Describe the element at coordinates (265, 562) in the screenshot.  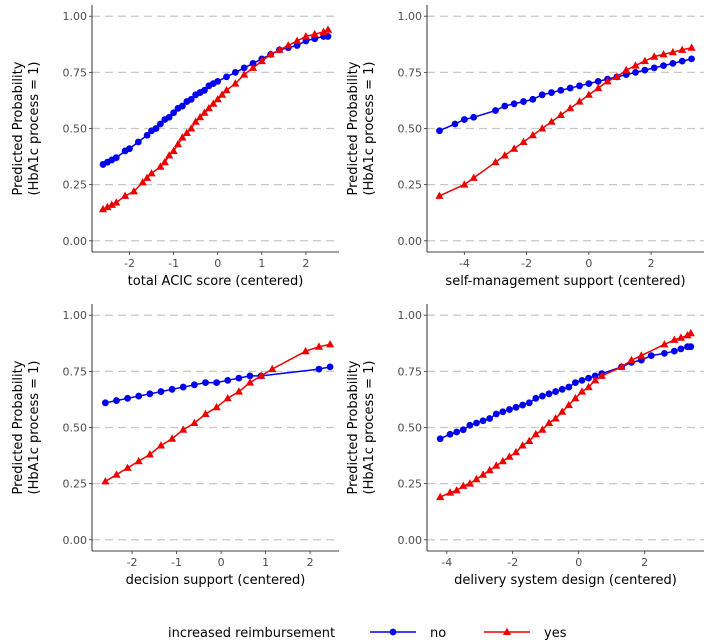
I see `x-tick-label: 1` at that location.